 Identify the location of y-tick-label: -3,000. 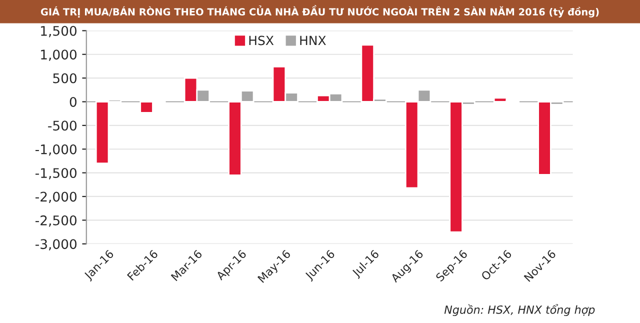
(55, 244).